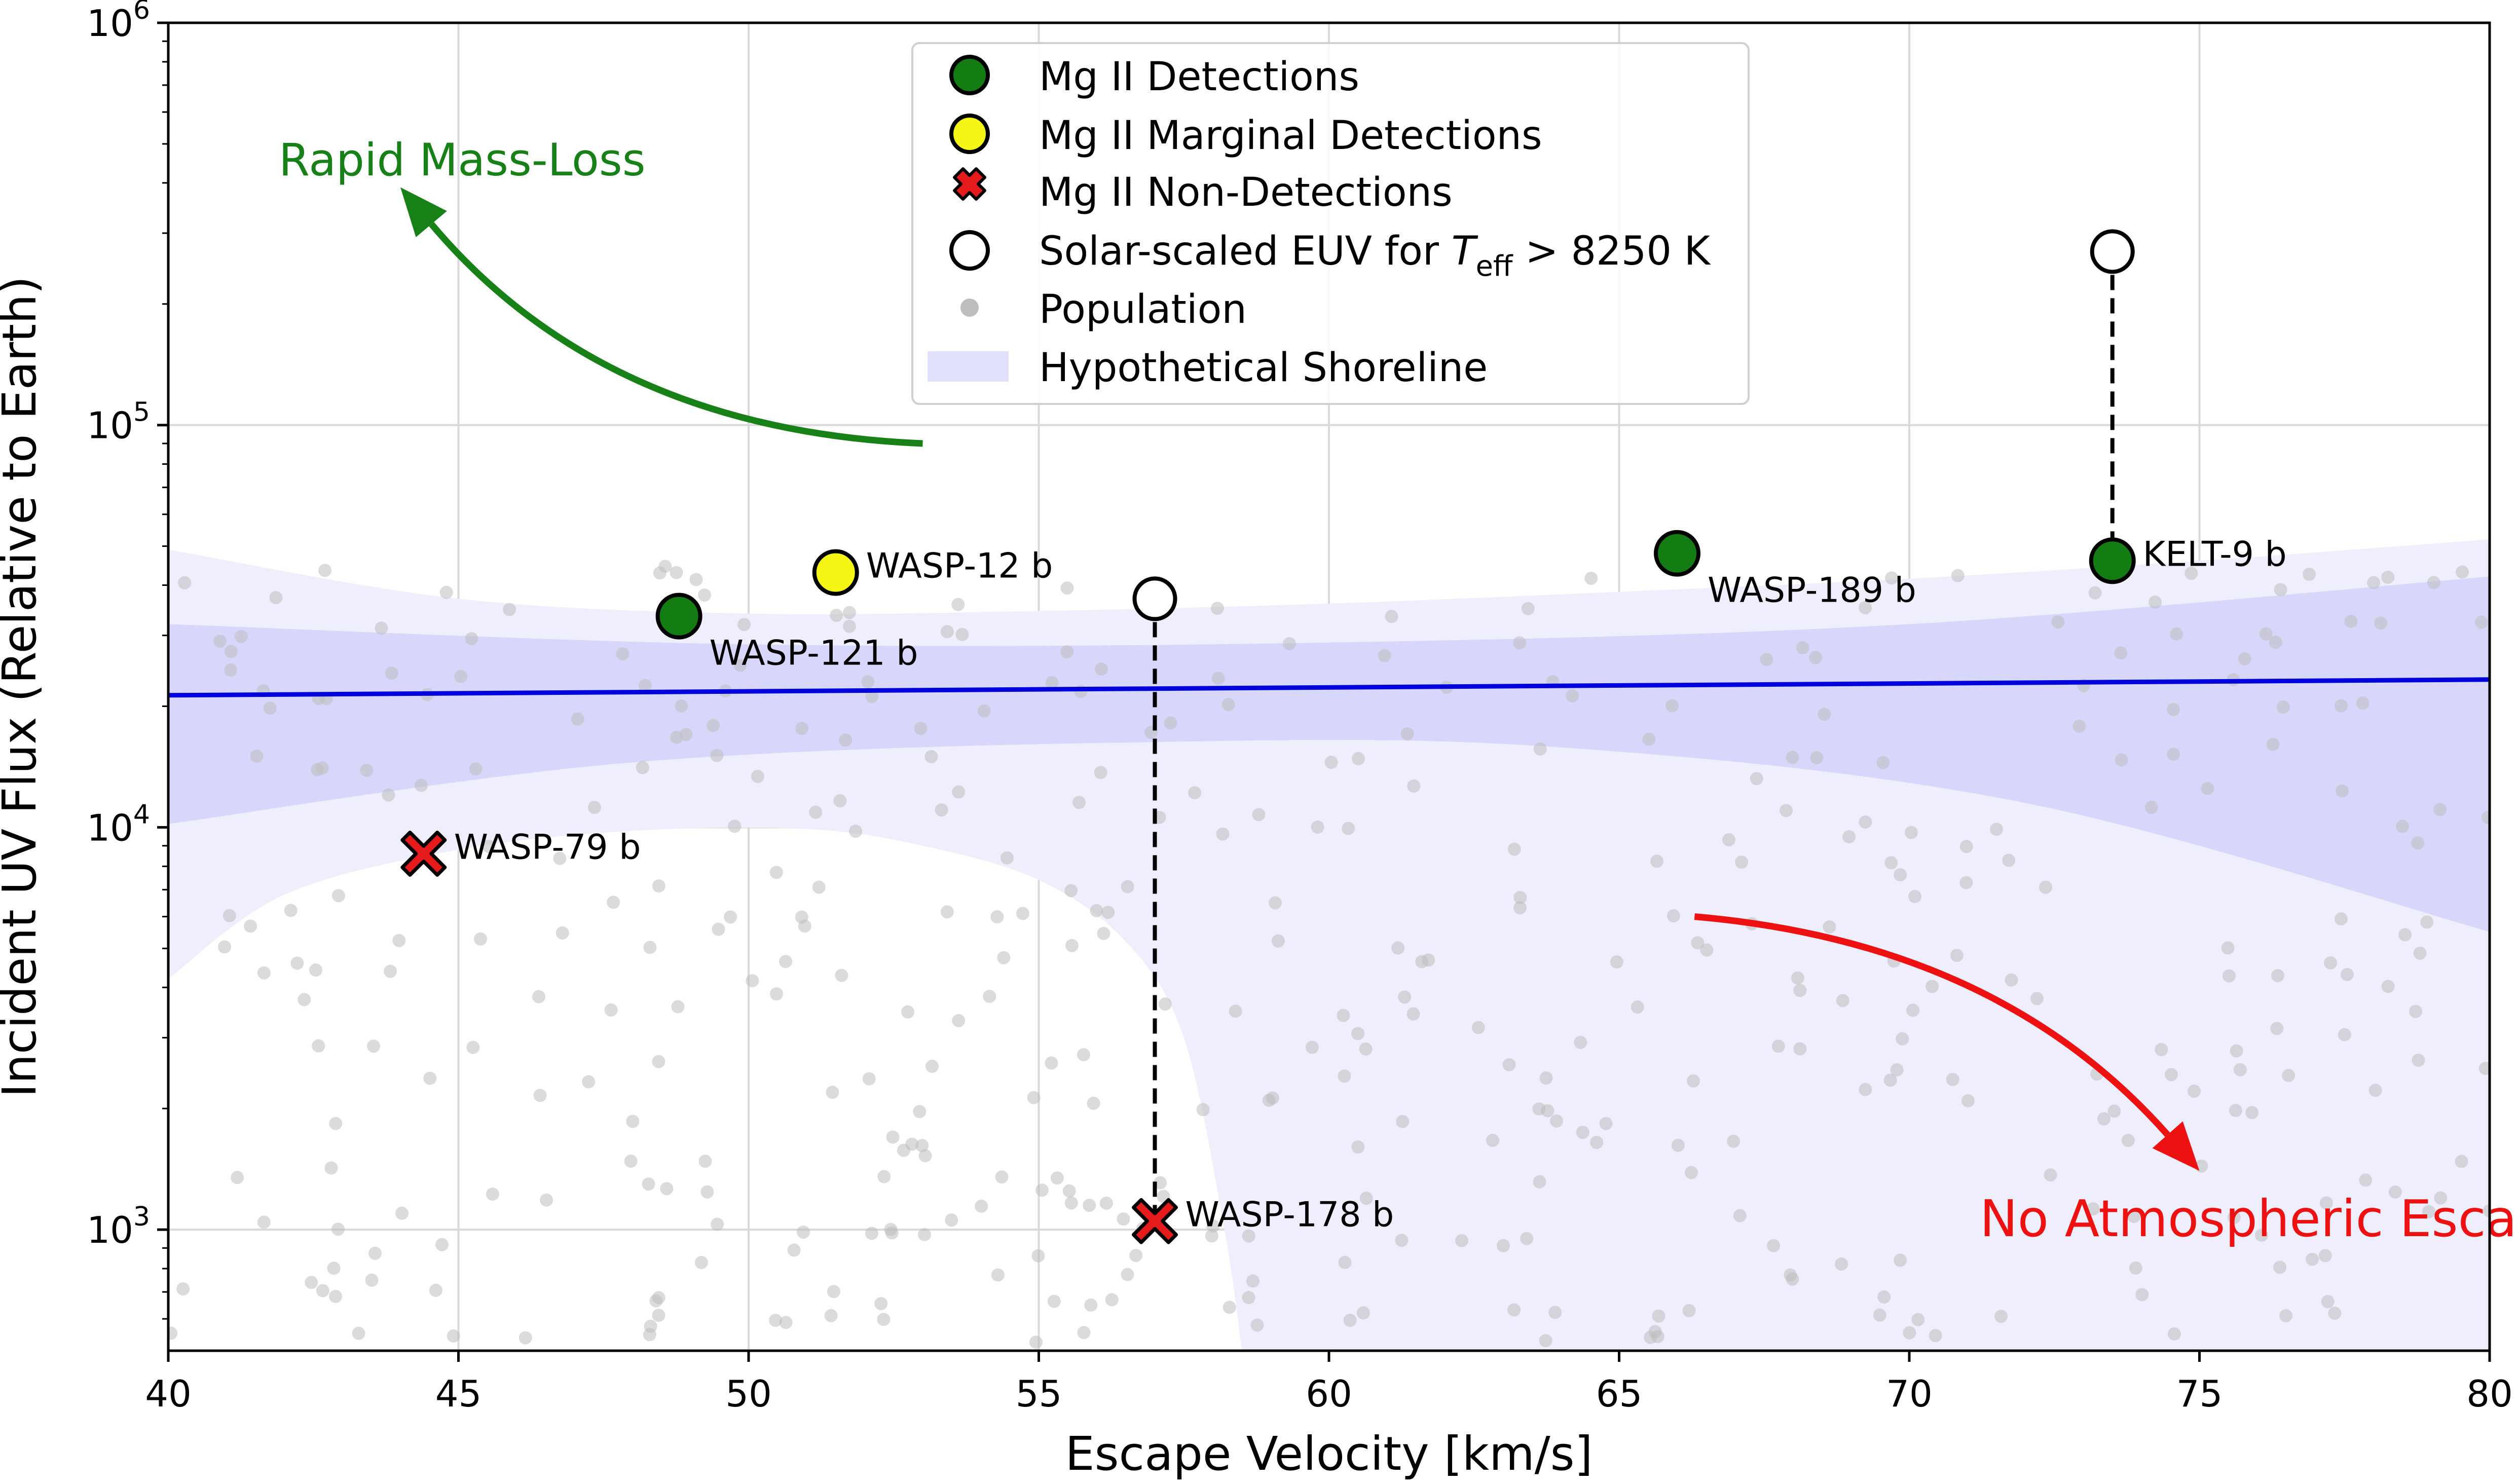  I want to click on legend-euv-label: Solar-scaled EUV for Teff > 8250 K, so click(1375, 256).